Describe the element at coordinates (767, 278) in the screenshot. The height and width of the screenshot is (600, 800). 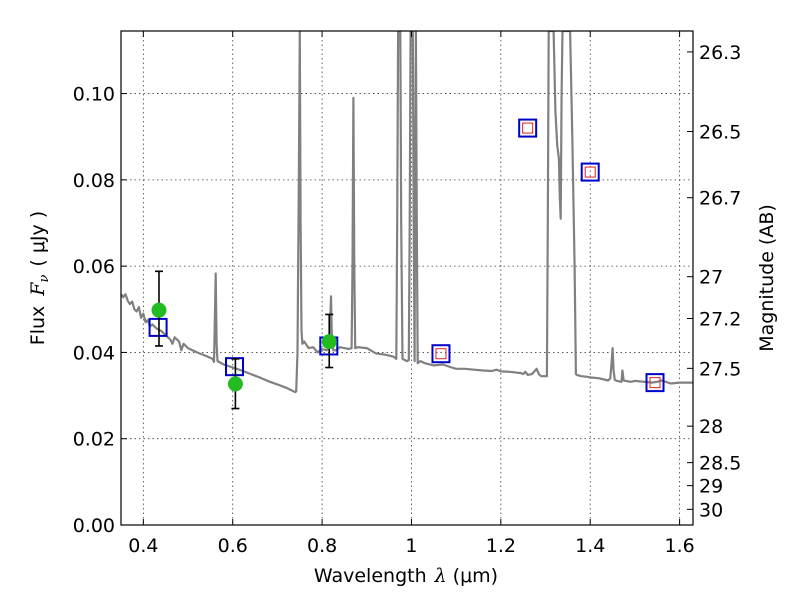
I see `y2-axis-label: Magnitude (AB)` at that location.